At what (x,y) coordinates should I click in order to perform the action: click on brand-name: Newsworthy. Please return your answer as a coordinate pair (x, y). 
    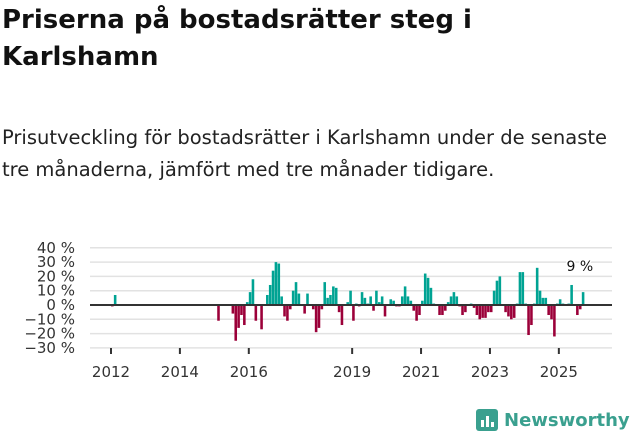
    Looking at the image, I should click on (567, 420).